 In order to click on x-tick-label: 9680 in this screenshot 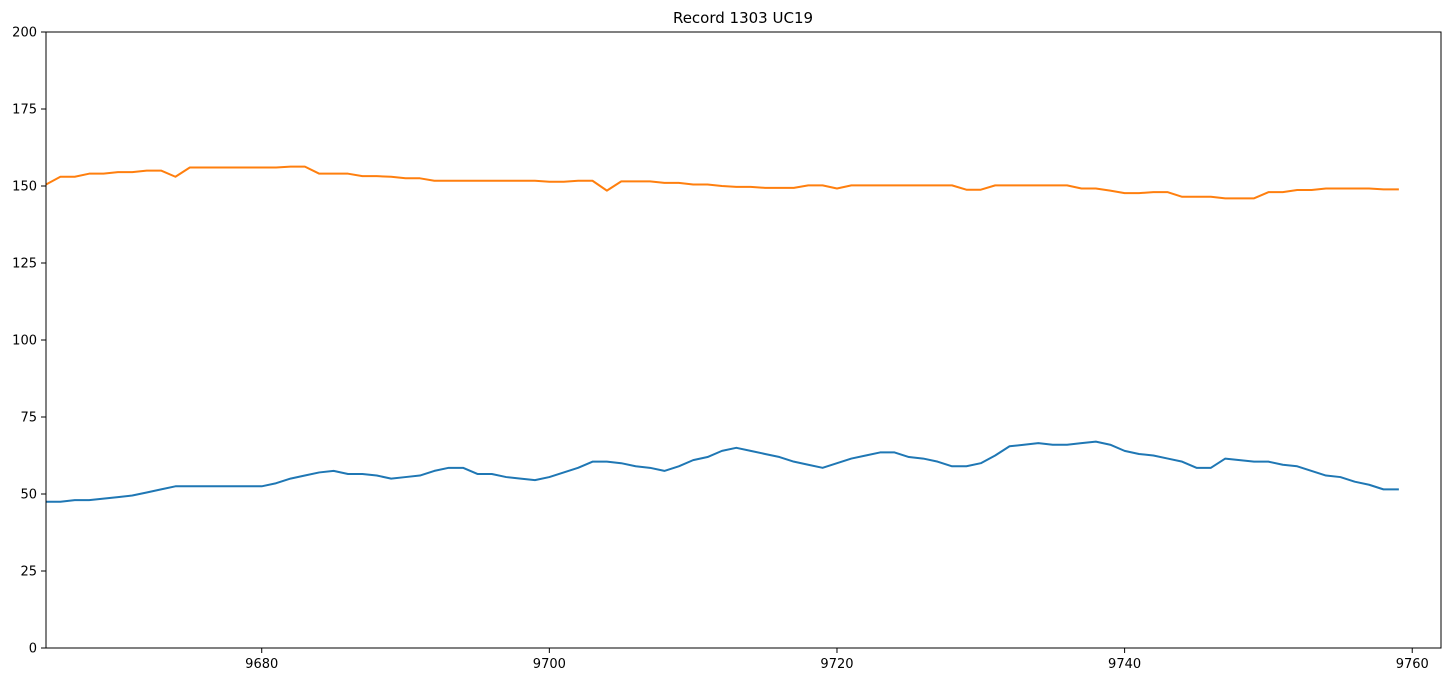, I will do `click(261, 664)`.